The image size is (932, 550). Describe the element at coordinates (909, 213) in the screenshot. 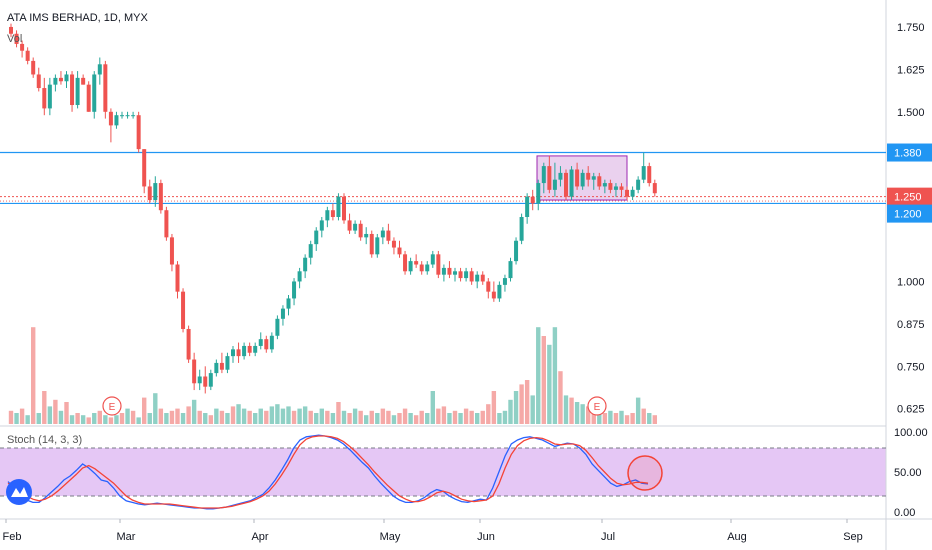

I see `price-badge` at that location.